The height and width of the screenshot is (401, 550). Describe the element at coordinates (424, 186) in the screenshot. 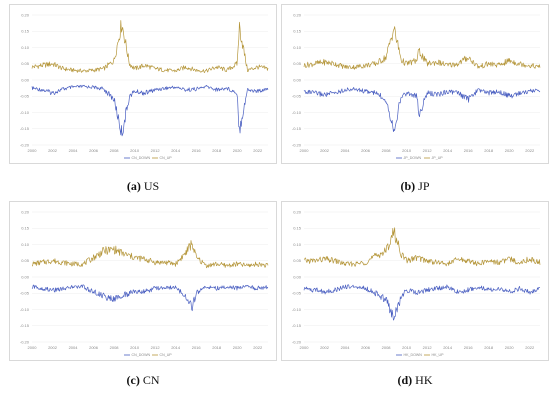

I see `caption-name: JP` at that location.